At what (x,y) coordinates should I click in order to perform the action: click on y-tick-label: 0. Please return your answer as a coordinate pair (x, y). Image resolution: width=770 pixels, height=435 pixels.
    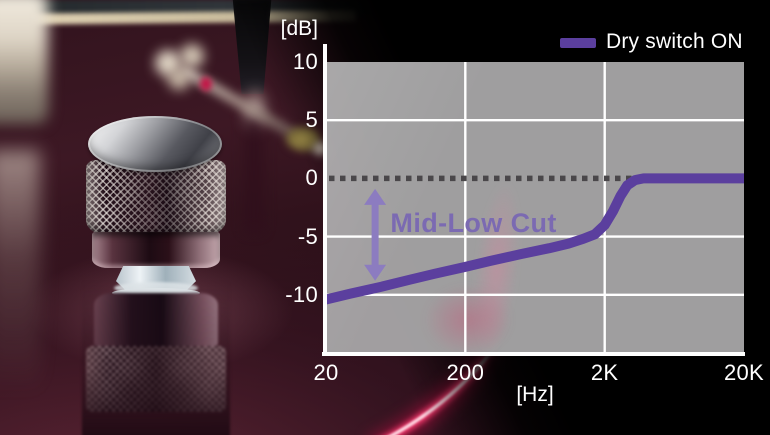
    Looking at the image, I should click on (311, 178).